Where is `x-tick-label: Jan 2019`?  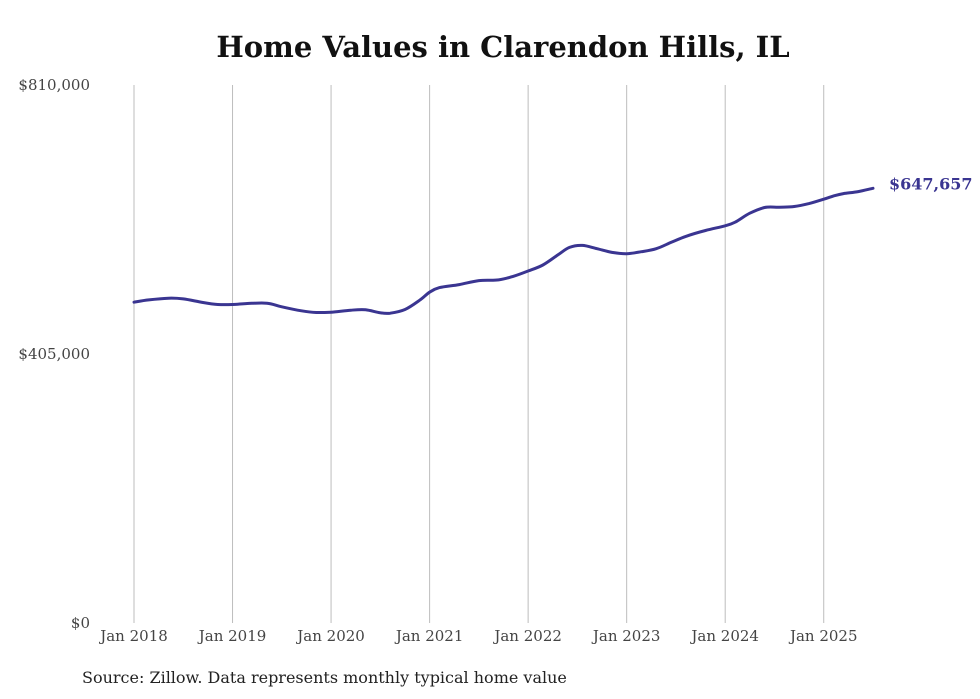 x-tick-label: Jan 2019 is located at coordinates (232, 636).